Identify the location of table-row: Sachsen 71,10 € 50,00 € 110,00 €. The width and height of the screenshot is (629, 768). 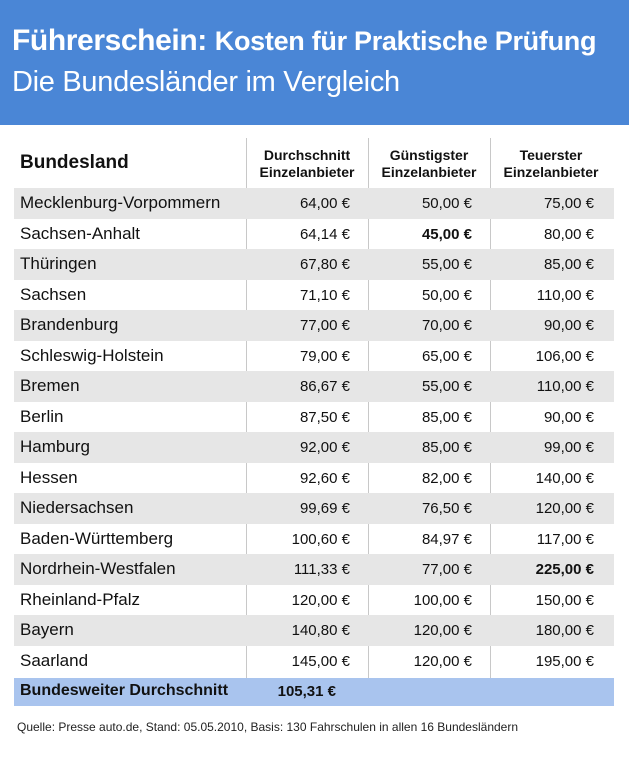
(314, 295).